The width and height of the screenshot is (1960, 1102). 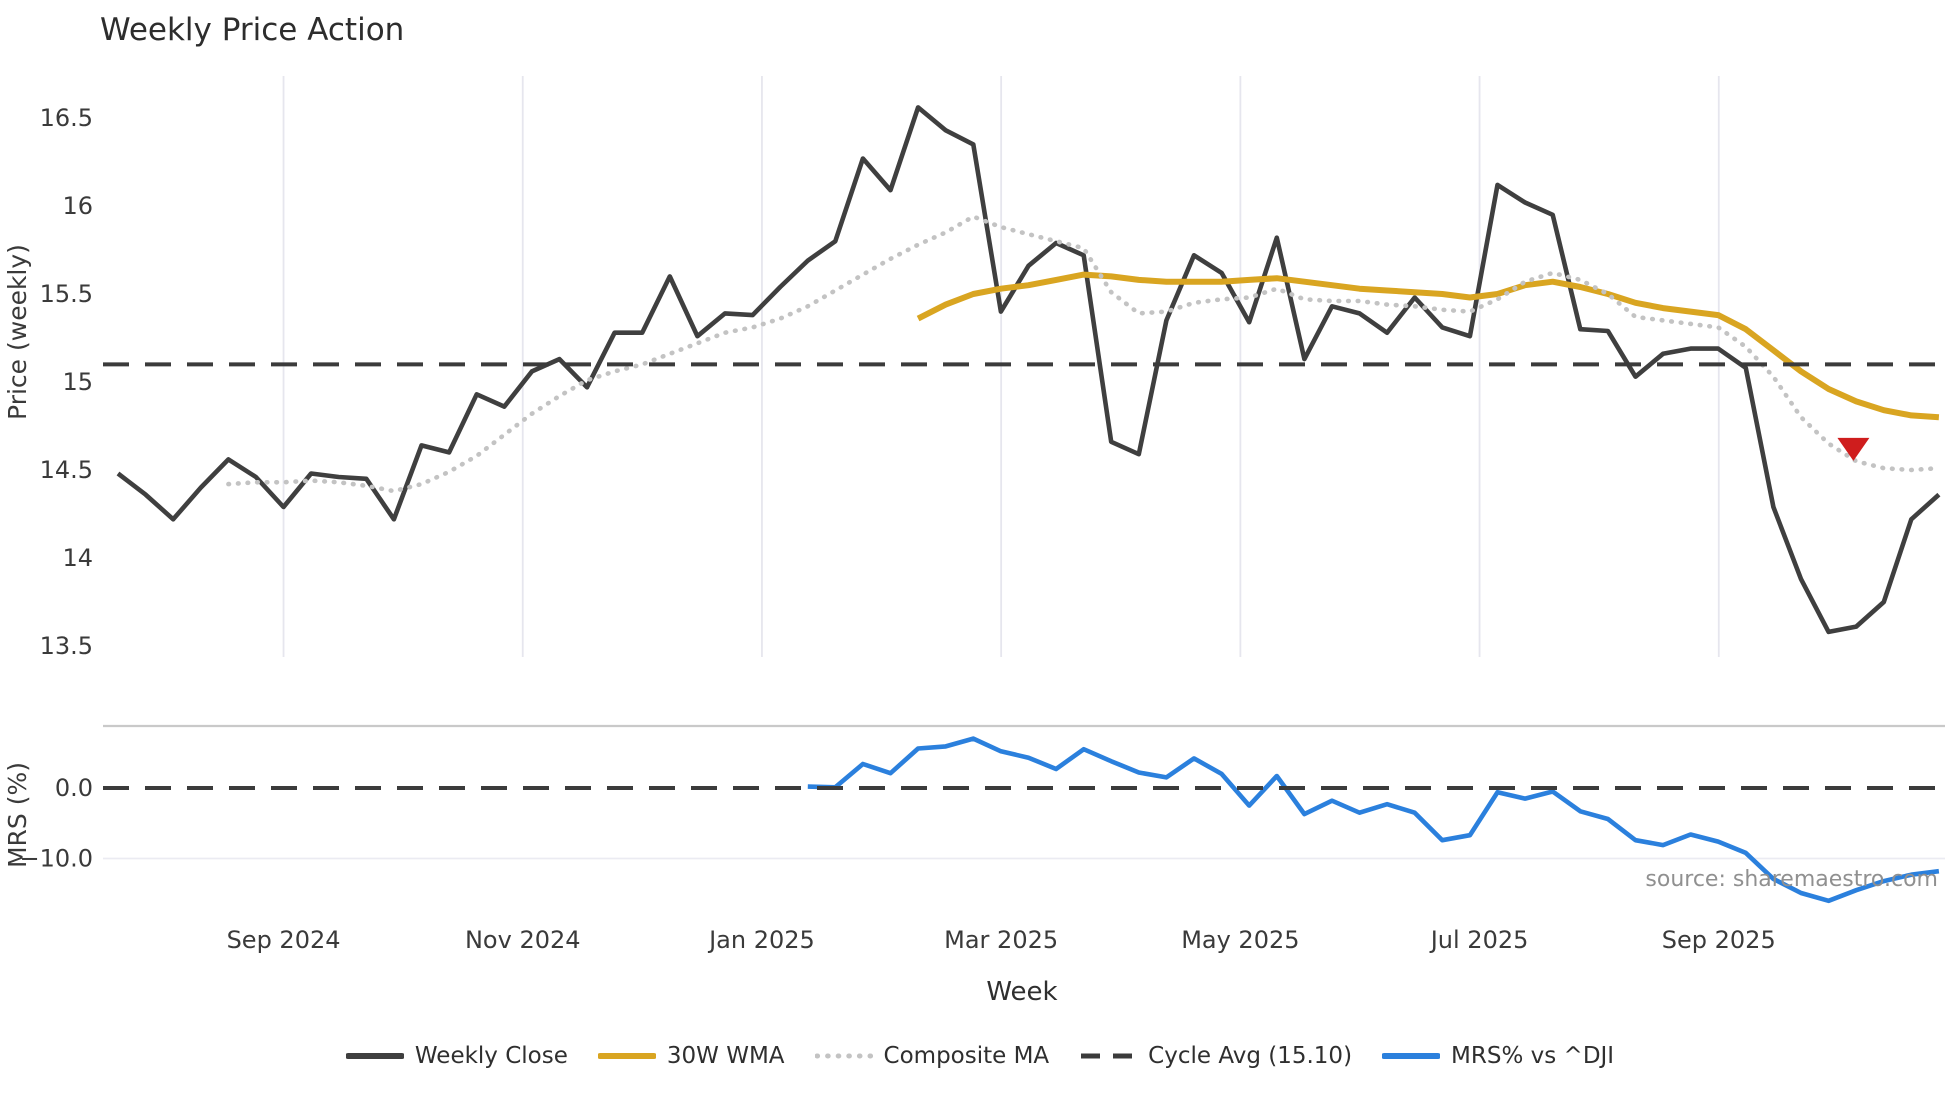 What do you see at coordinates (17, 332) in the screenshot?
I see `price-axis-label: Price (weekly)` at bounding box center [17, 332].